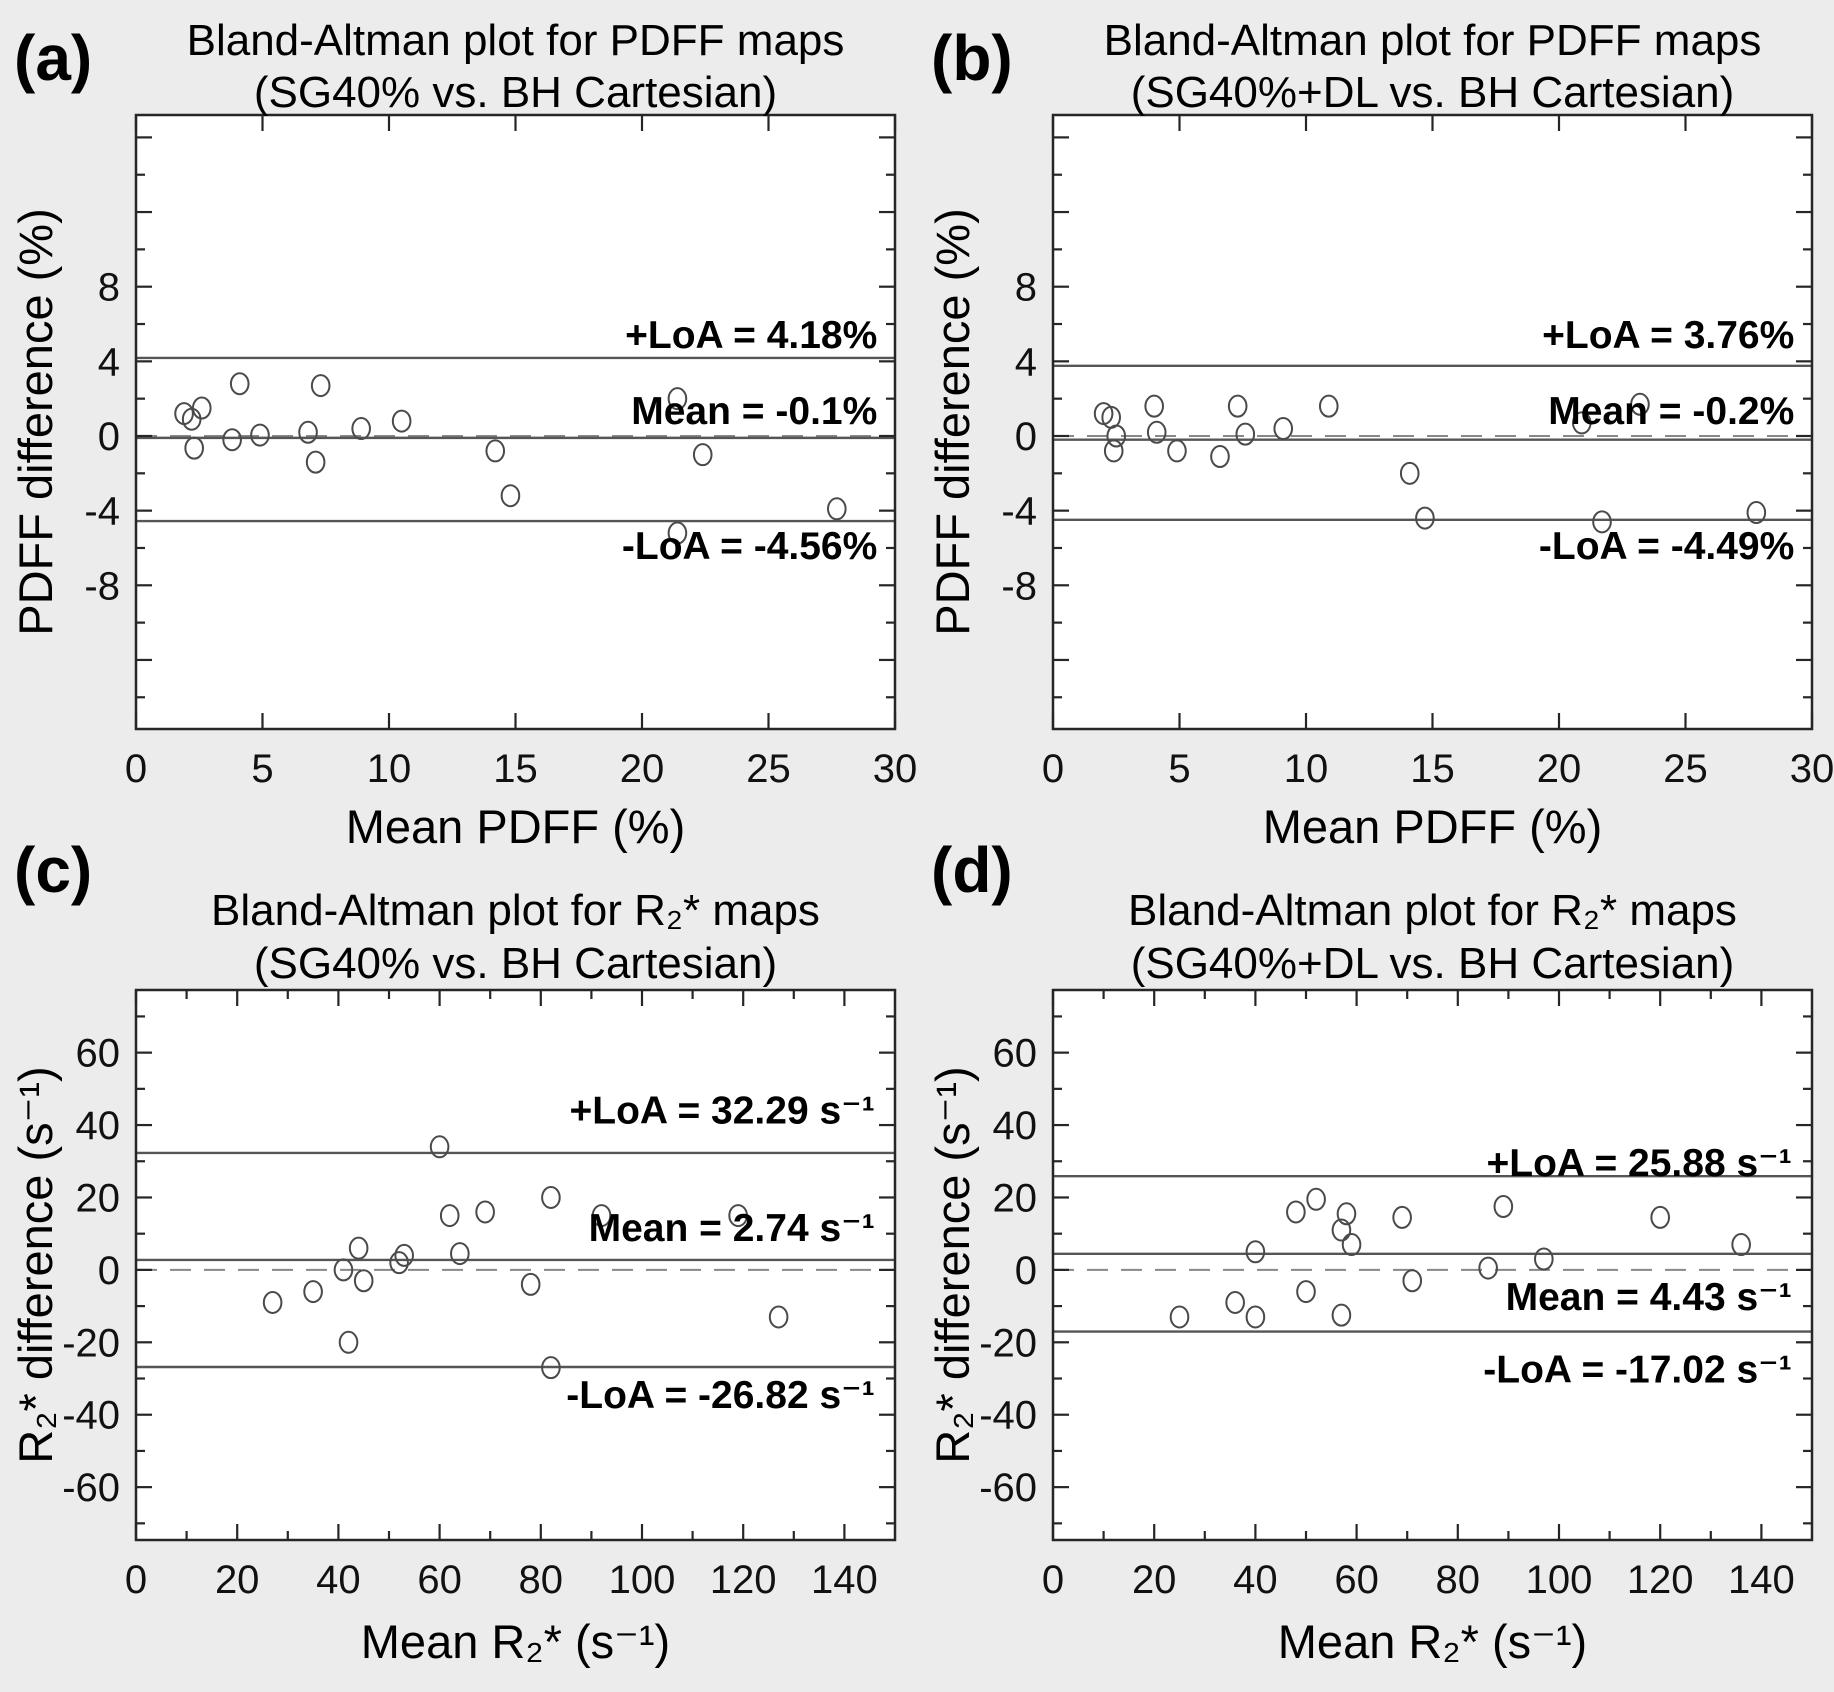  What do you see at coordinates (1671, 411) in the screenshot?
I see `mean-annotation: Mean = -0.2%` at bounding box center [1671, 411].